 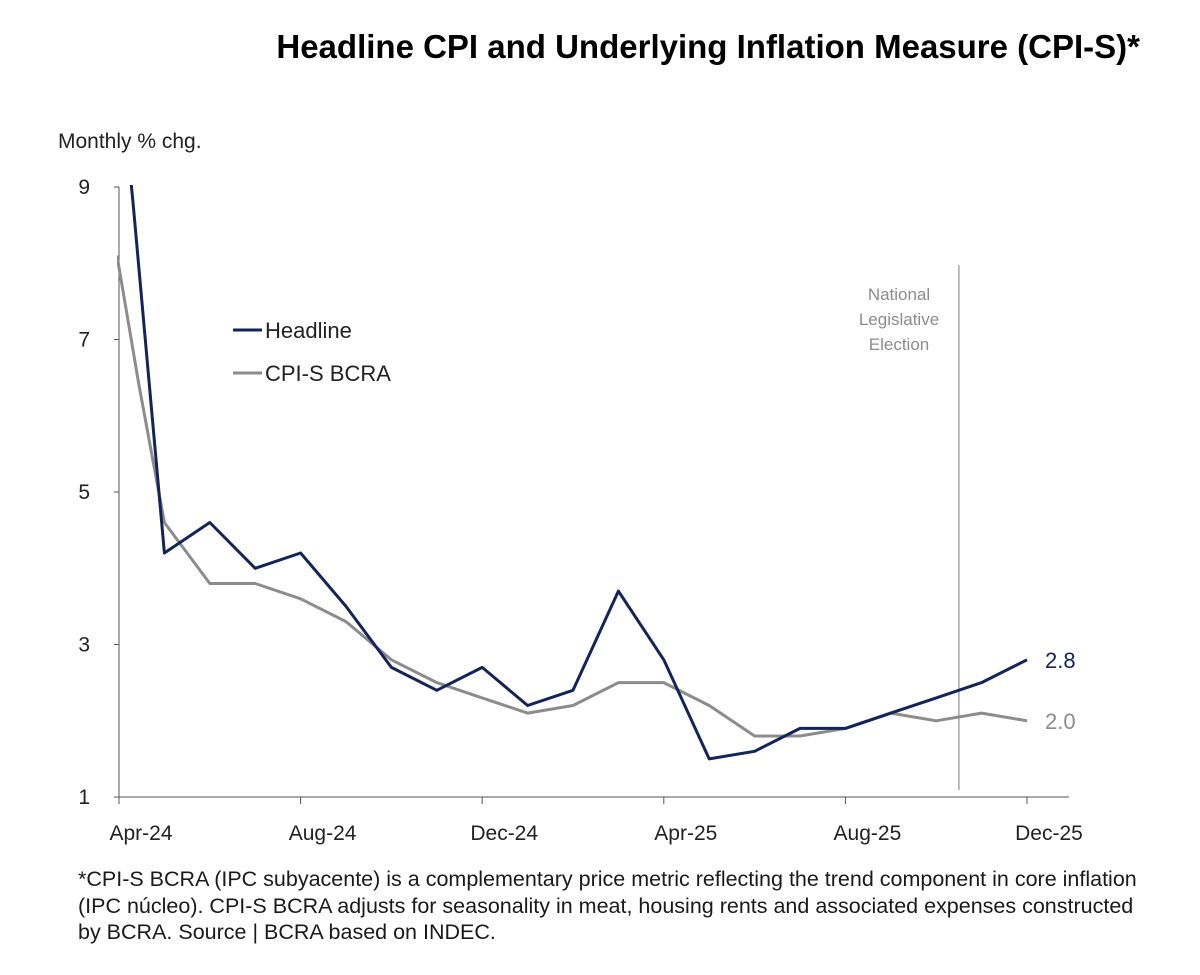 What do you see at coordinates (140, 833) in the screenshot?
I see `x-tick-label: Apr-24` at bounding box center [140, 833].